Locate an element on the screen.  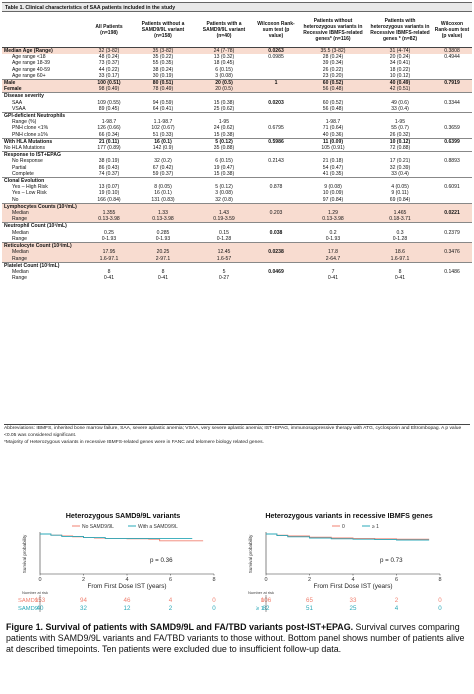
risk-row-label: SAMD9 is located at coordinates (28, 609).